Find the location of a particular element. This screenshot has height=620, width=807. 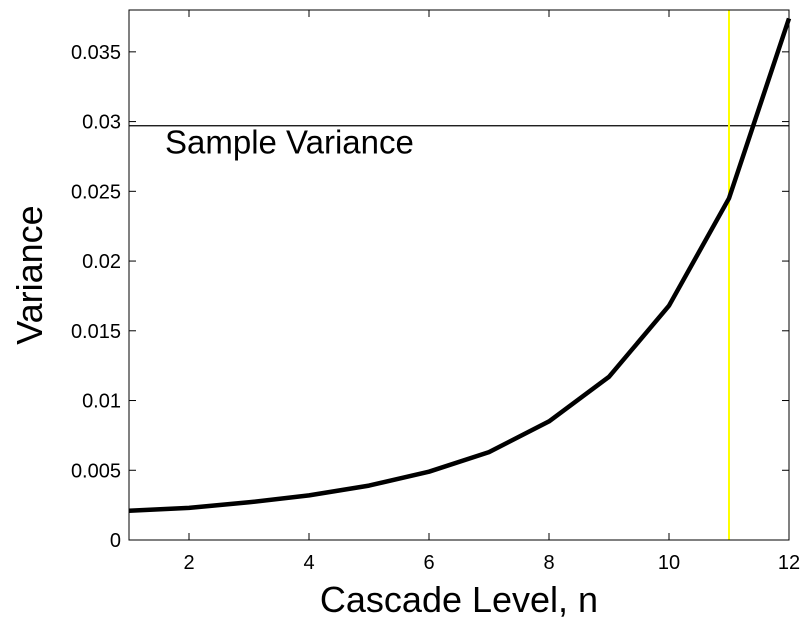

x-tick-label: 10 is located at coordinates (669, 563).